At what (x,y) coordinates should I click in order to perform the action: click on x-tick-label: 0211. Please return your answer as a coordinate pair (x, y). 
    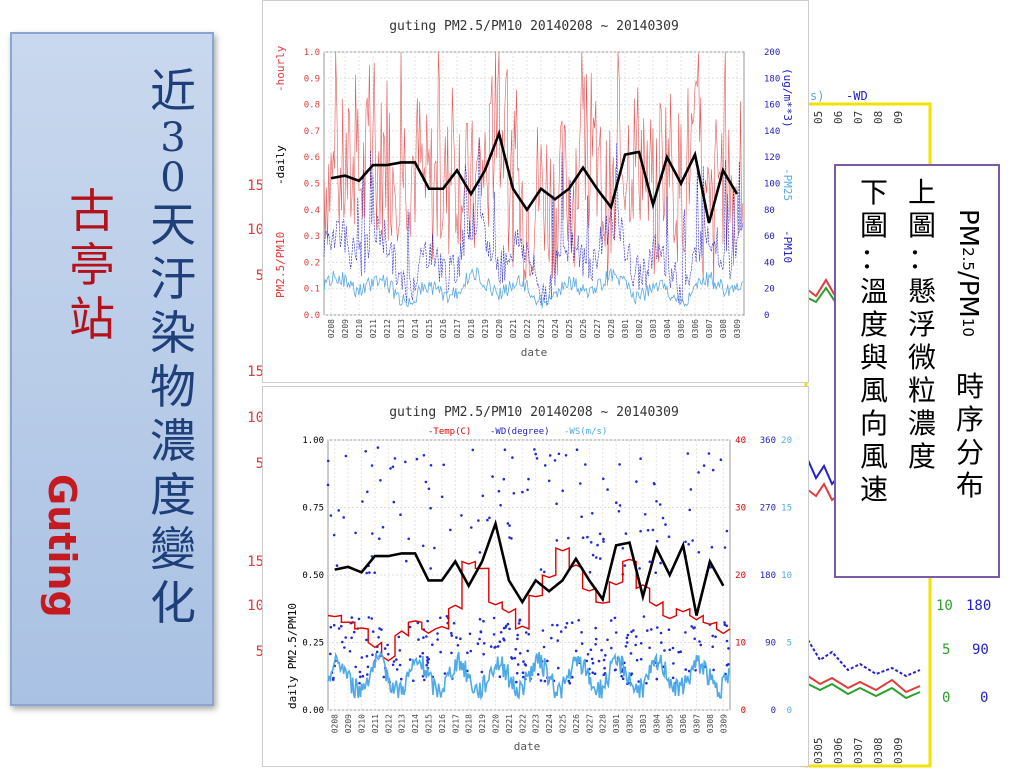
    Looking at the image, I should click on (375, 723).